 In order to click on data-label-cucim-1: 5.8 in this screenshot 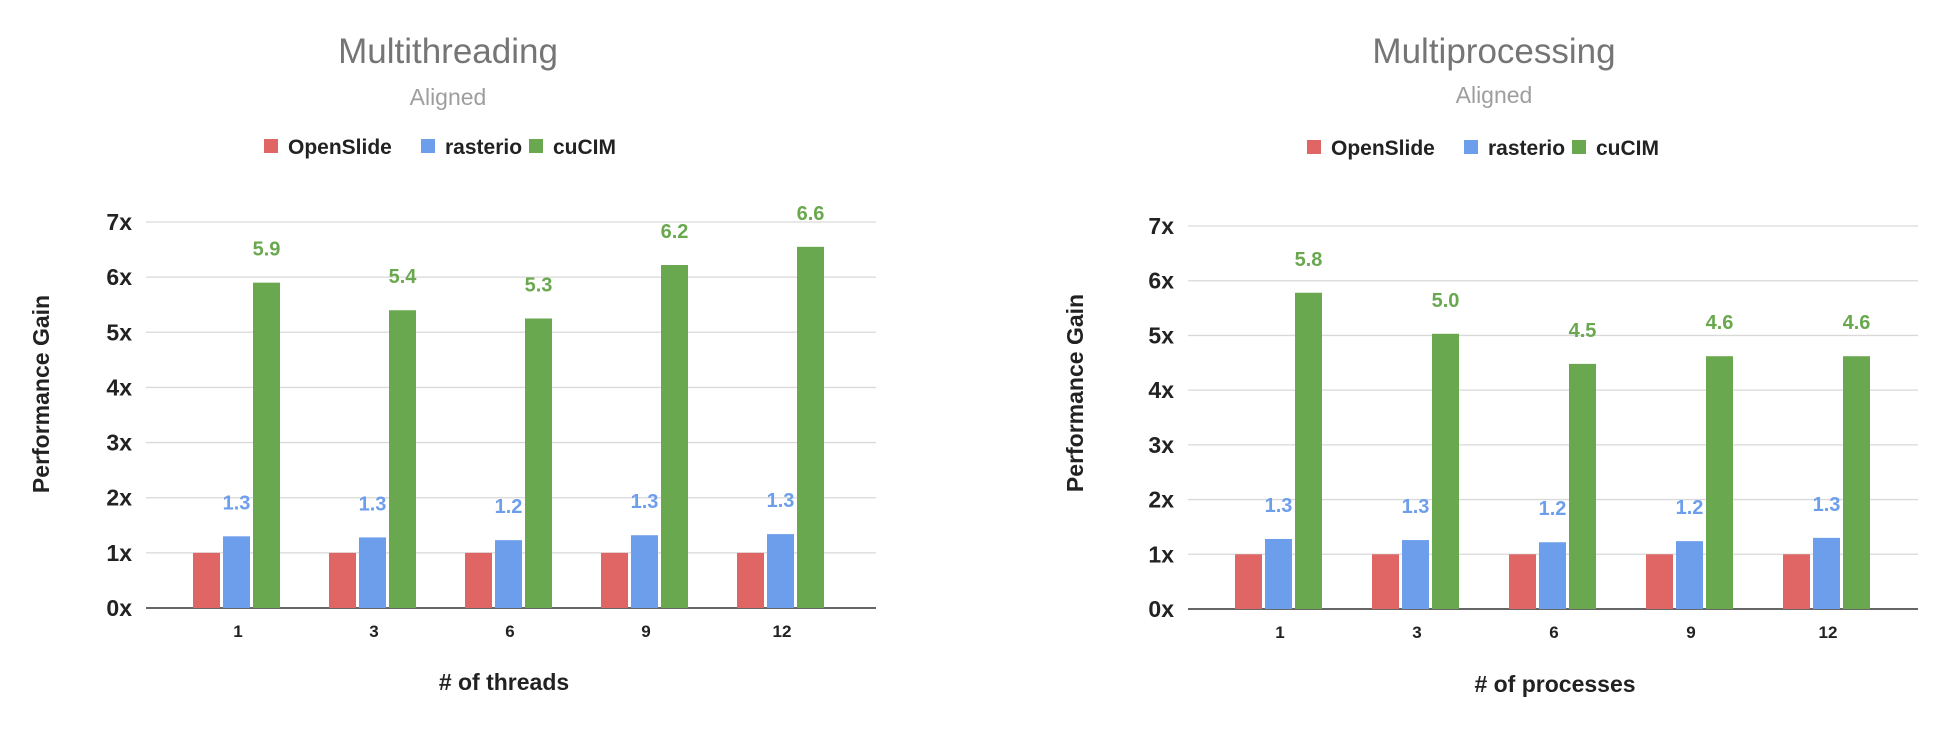, I will do `click(1309, 260)`.